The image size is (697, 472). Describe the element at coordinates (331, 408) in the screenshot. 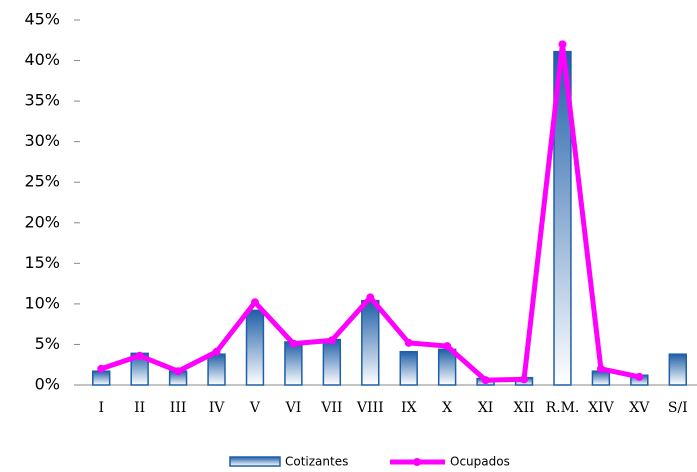

I see `x-tick-label: VII` at that location.